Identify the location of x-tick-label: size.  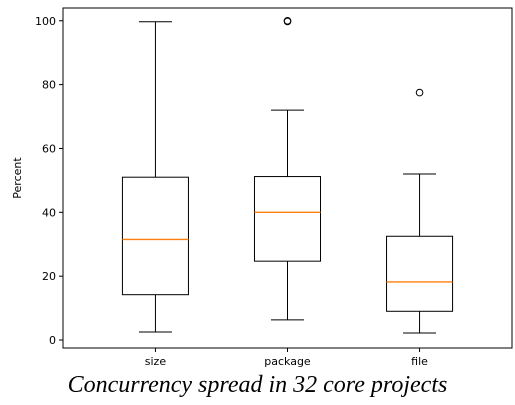
(156, 361).